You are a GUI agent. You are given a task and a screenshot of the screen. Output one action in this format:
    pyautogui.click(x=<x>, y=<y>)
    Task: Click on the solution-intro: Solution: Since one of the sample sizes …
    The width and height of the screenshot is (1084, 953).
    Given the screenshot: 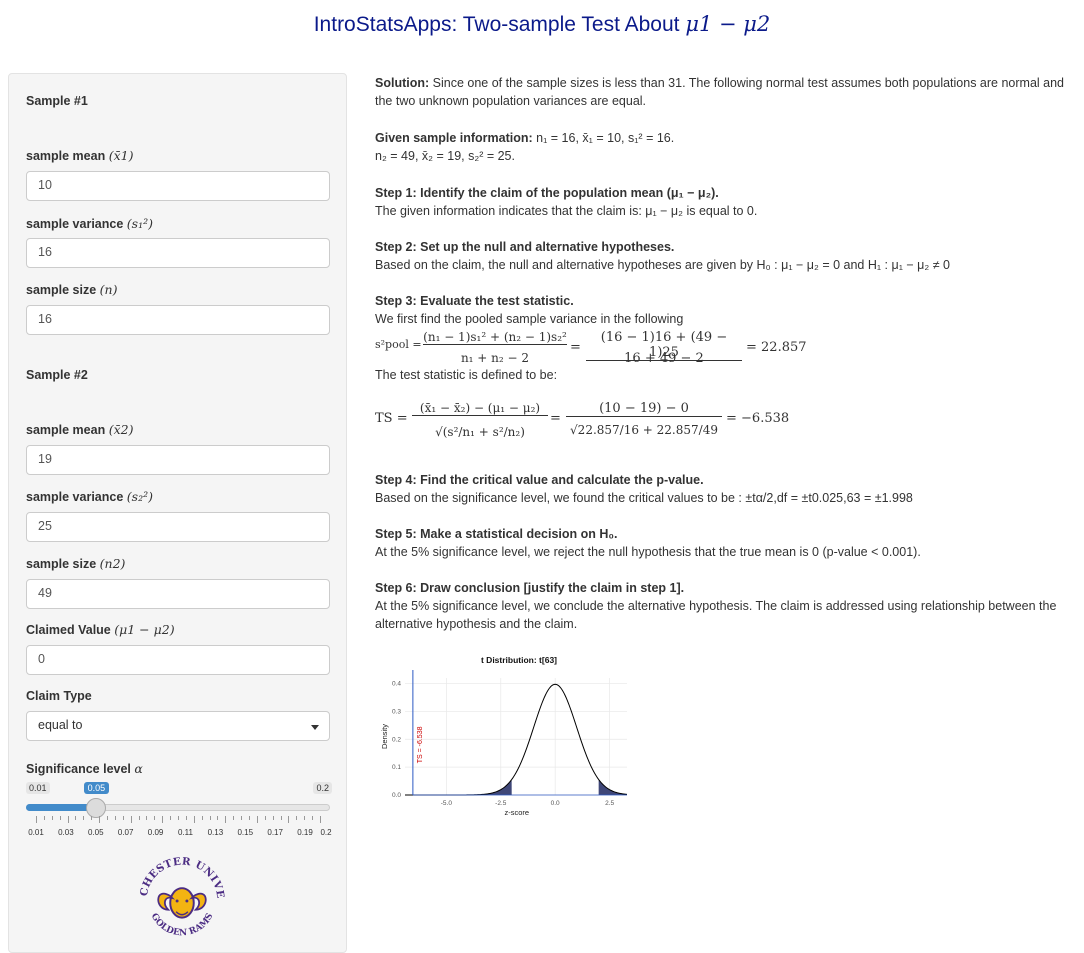 What is the action you would take?
    pyautogui.click(x=725, y=92)
    